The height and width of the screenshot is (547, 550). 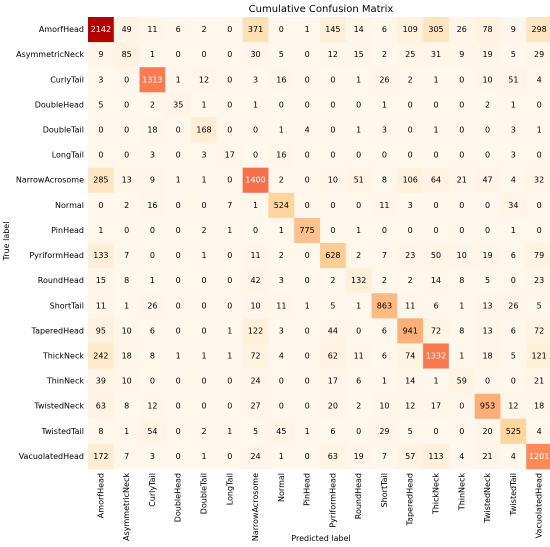 What do you see at coordinates (435, 456) in the screenshot?
I see `cell-value-label: 113` at bounding box center [435, 456].